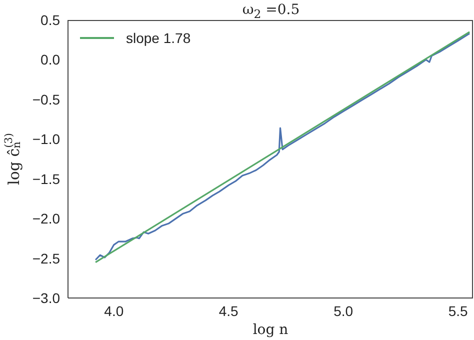 Image resolution: width=474 pixels, height=340 pixels. Describe the element at coordinates (46, 99) in the screenshot. I see `y-tick-label: −0.5` at that location.